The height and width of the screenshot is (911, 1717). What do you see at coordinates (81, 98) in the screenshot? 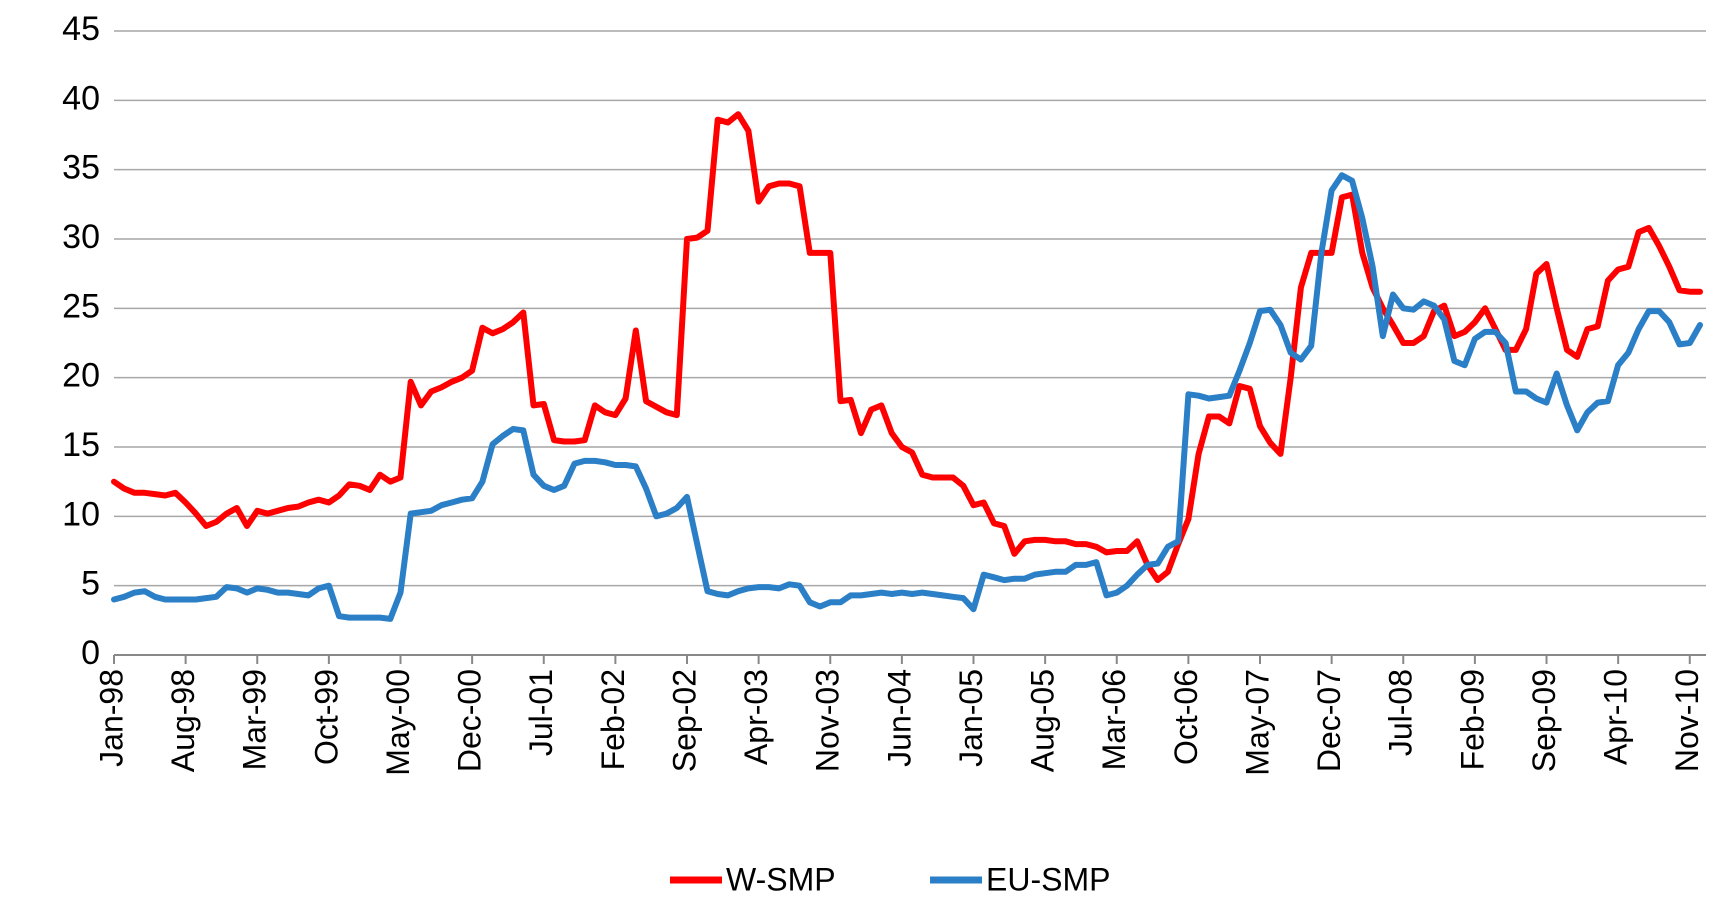
I see `y-tick-label: 40` at bounding box center [81, 98].